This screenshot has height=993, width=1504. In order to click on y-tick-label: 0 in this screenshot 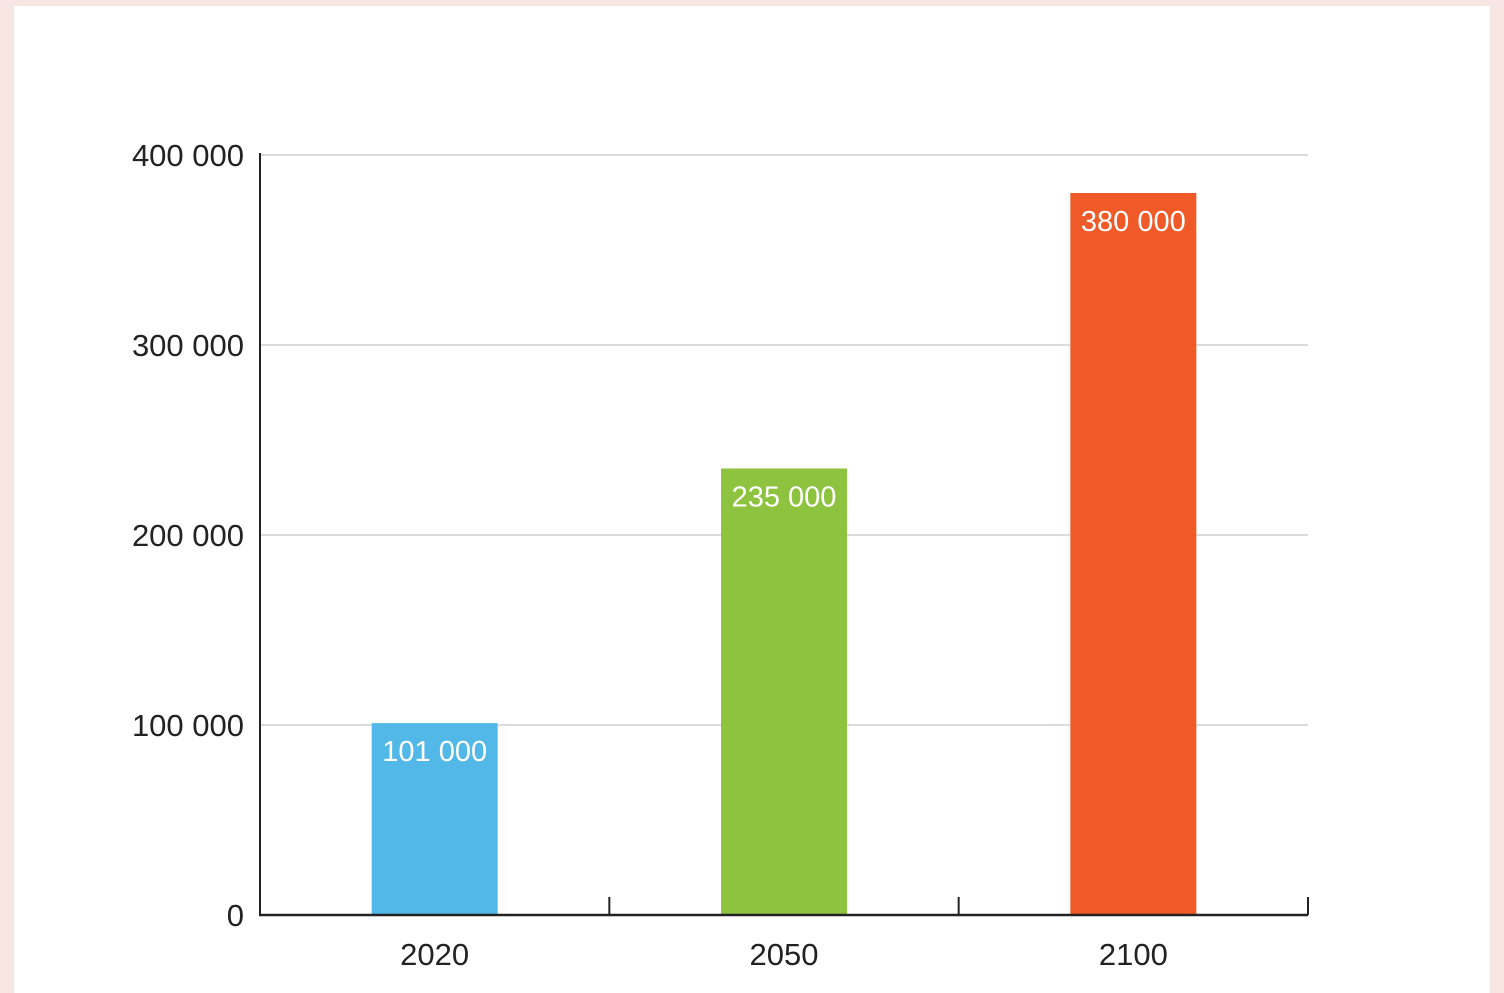, I will do `click(235, 915)`.